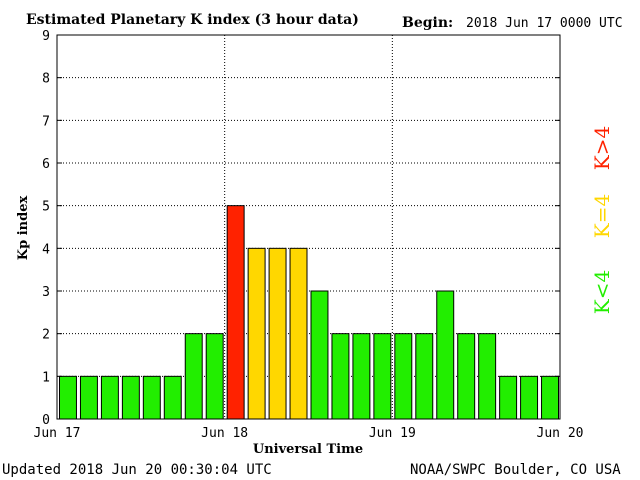  Describe the element at coordinates (46, 377) in the screenshot. I see `y-tick-label: 1` at that location.